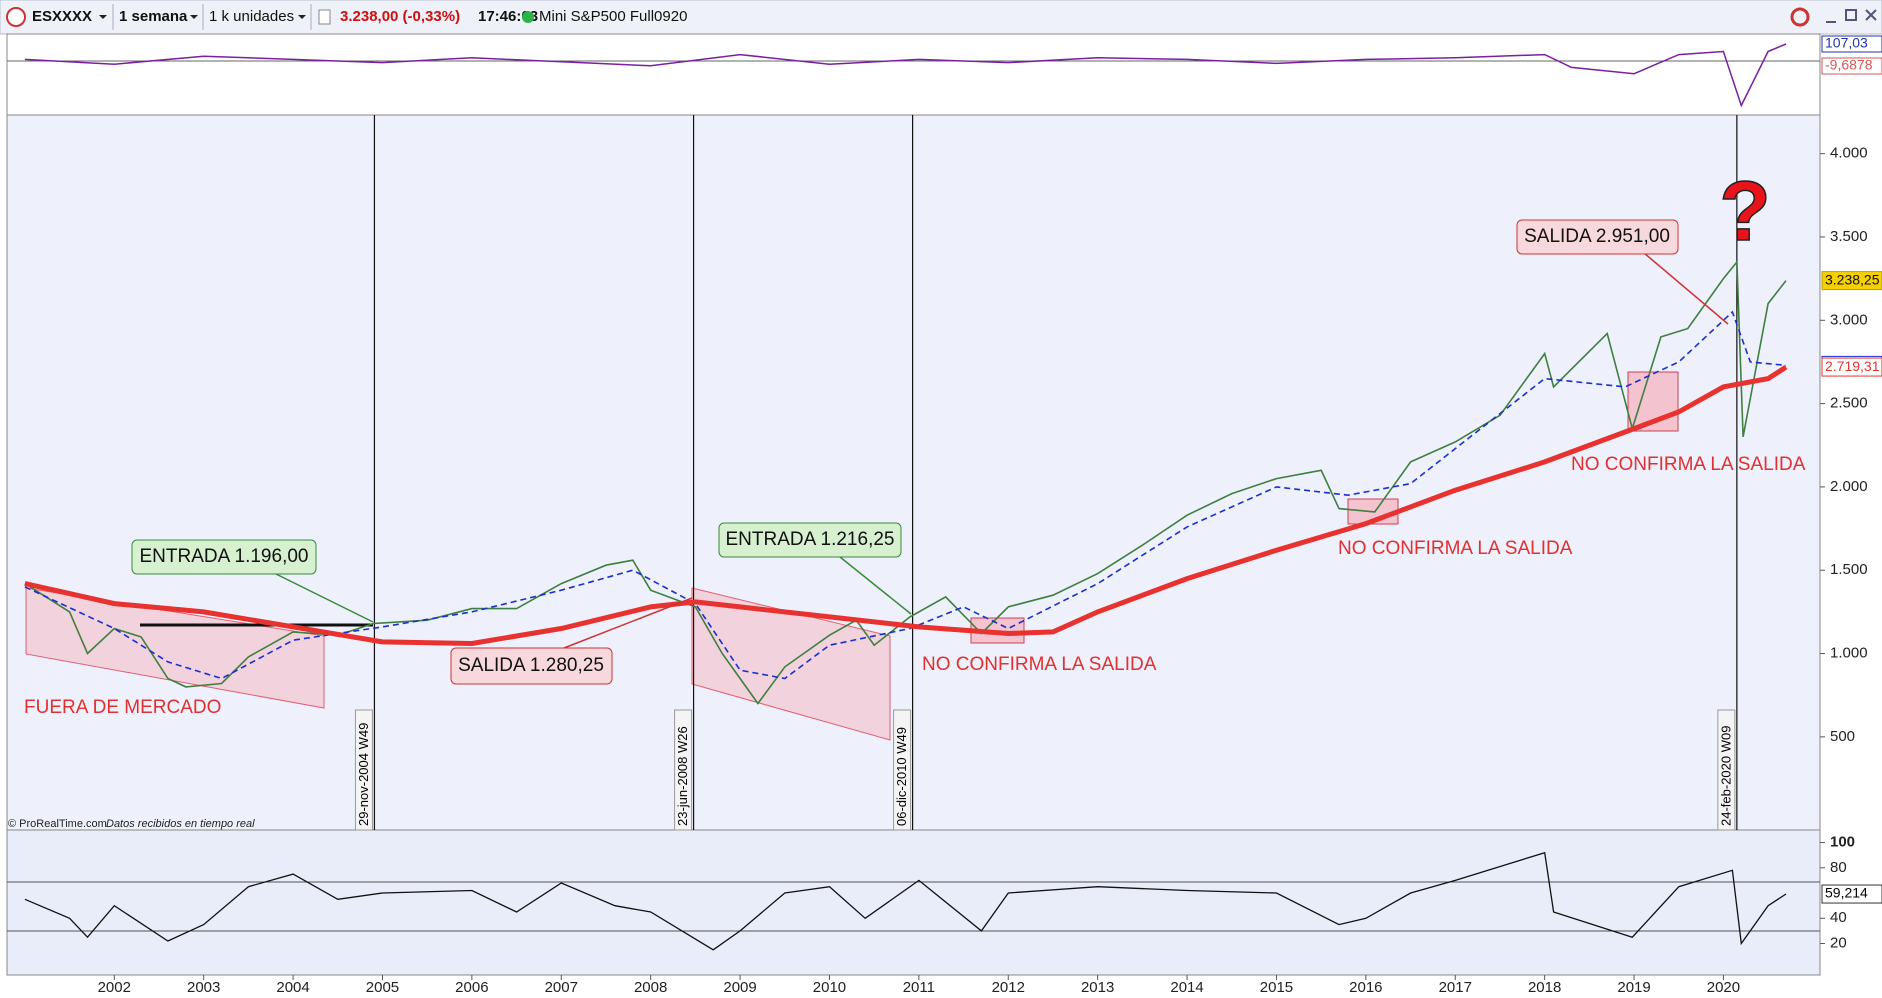 The width and height of the screenshot is (1882, 998). What do you see at coordinates (1008, 987) in the screenshot?
I see `x-tick-label: 2012` at bounding box center [1008, 987].